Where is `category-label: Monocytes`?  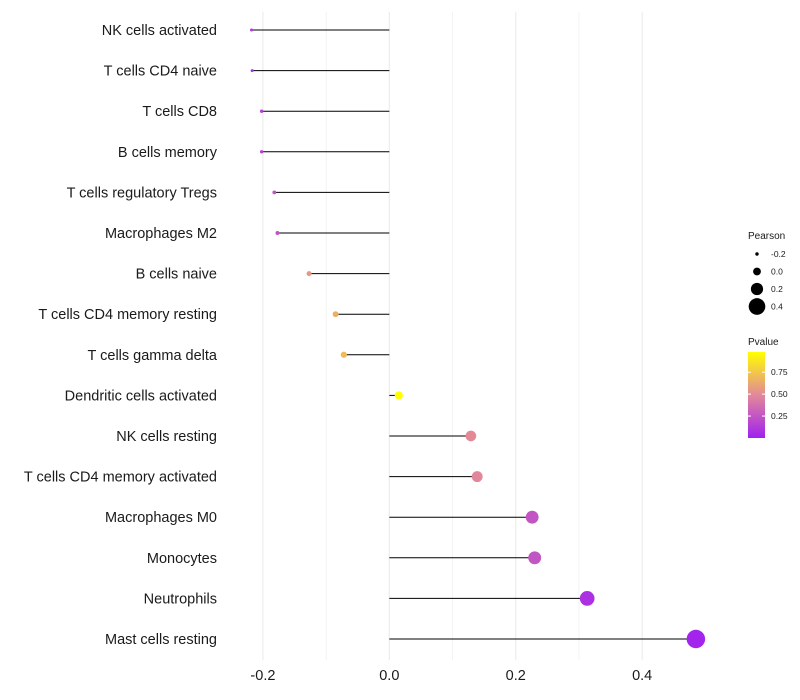
category-label: Monocytes is located at coordinates (182, 559).